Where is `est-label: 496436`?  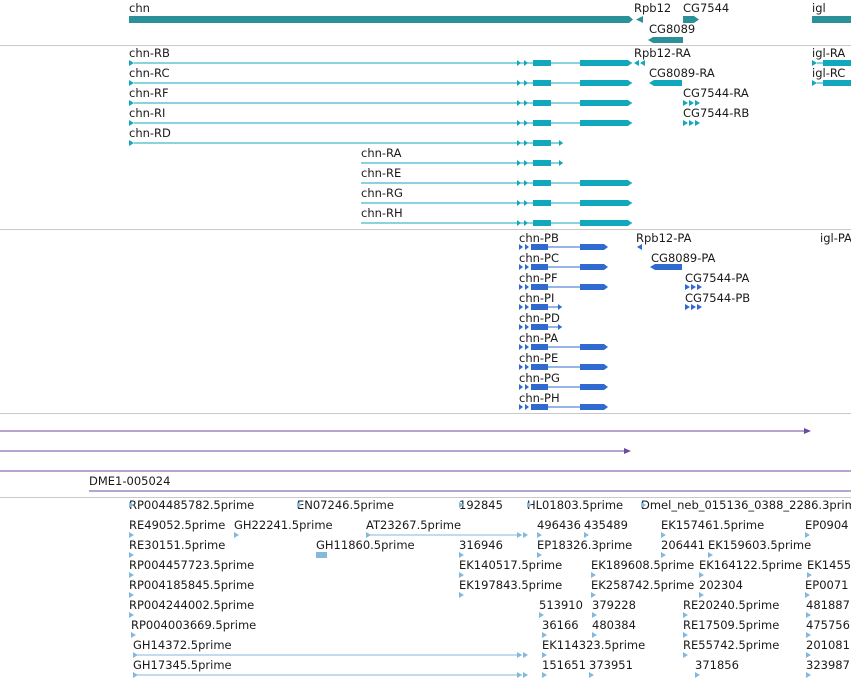 est-label: 496436 is located at coordinates (559, 525).